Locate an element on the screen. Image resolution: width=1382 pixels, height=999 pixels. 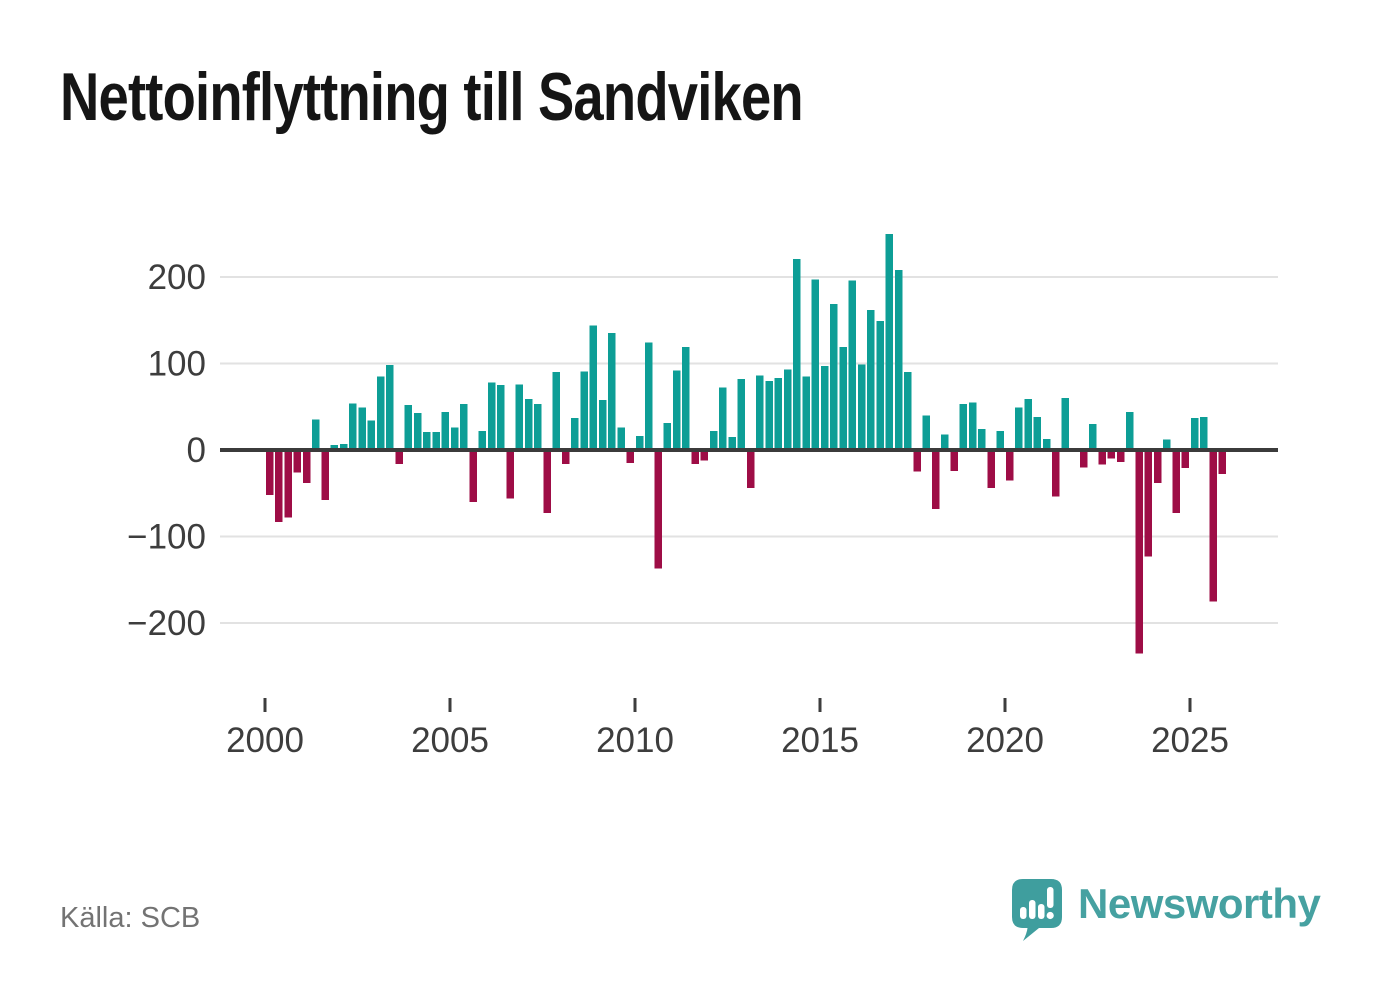
y-axis-label: 200 is located at coordinates (177, 277).